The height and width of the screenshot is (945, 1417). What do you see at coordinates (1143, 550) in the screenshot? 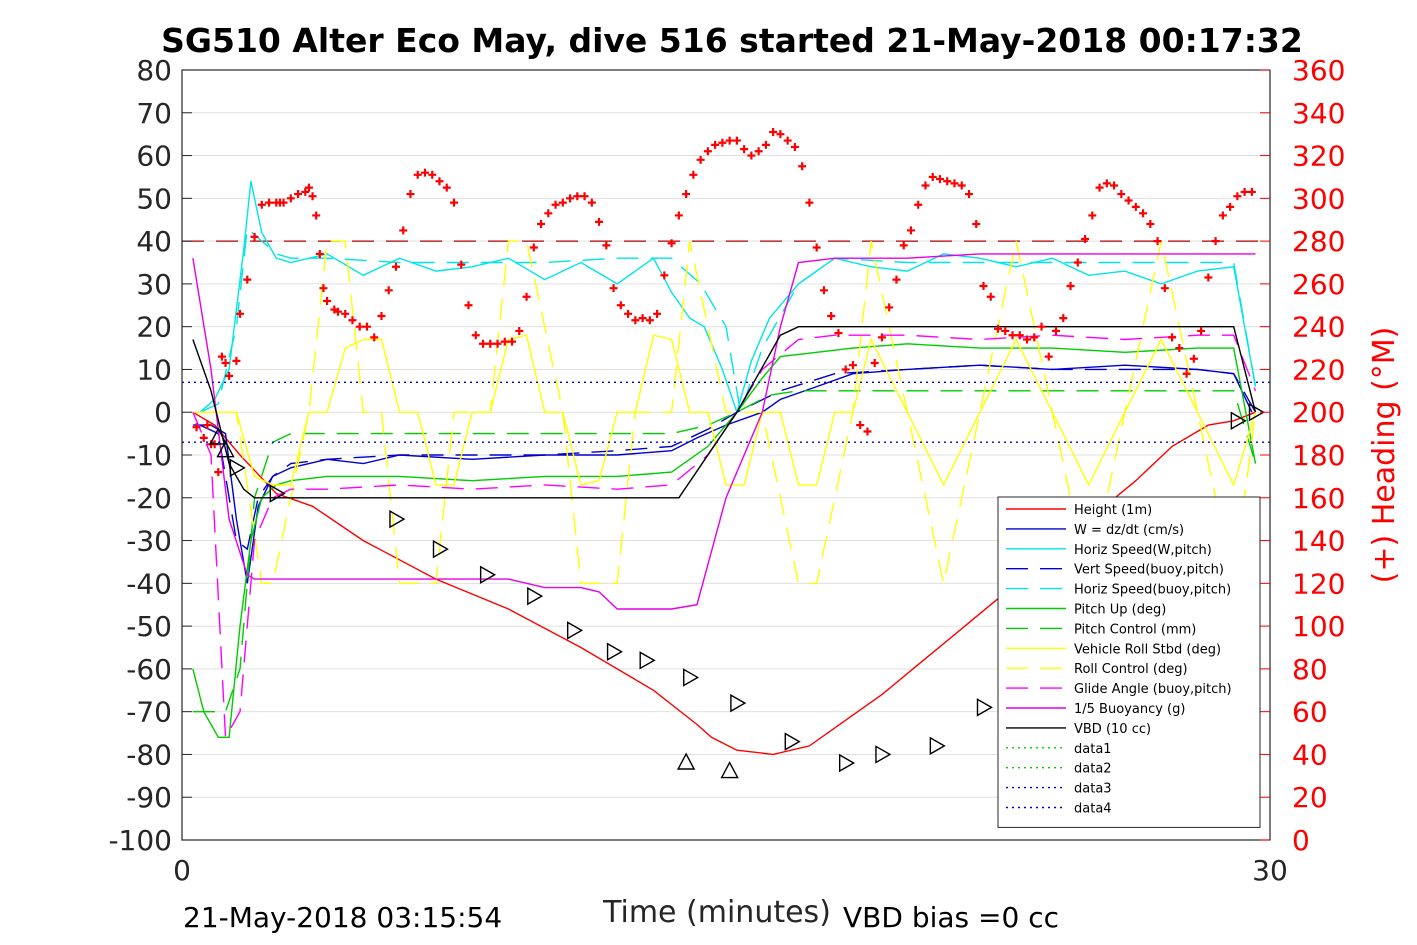
I see `legend-label: Horiz Speed(W,pitch)` at bounding box center [1143, 550].